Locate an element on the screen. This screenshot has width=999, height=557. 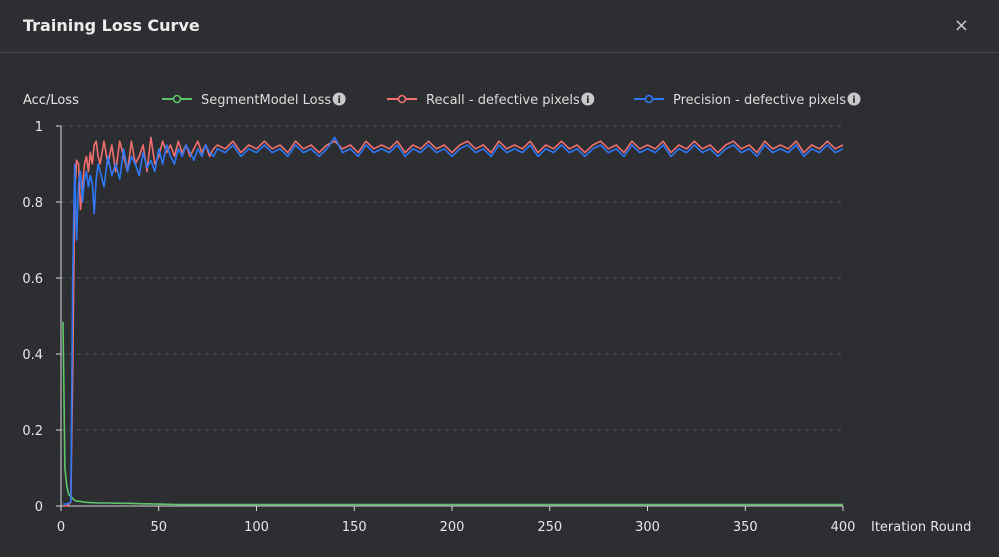
y-tick-label: 0.8 is located at coordinates (32, 203).